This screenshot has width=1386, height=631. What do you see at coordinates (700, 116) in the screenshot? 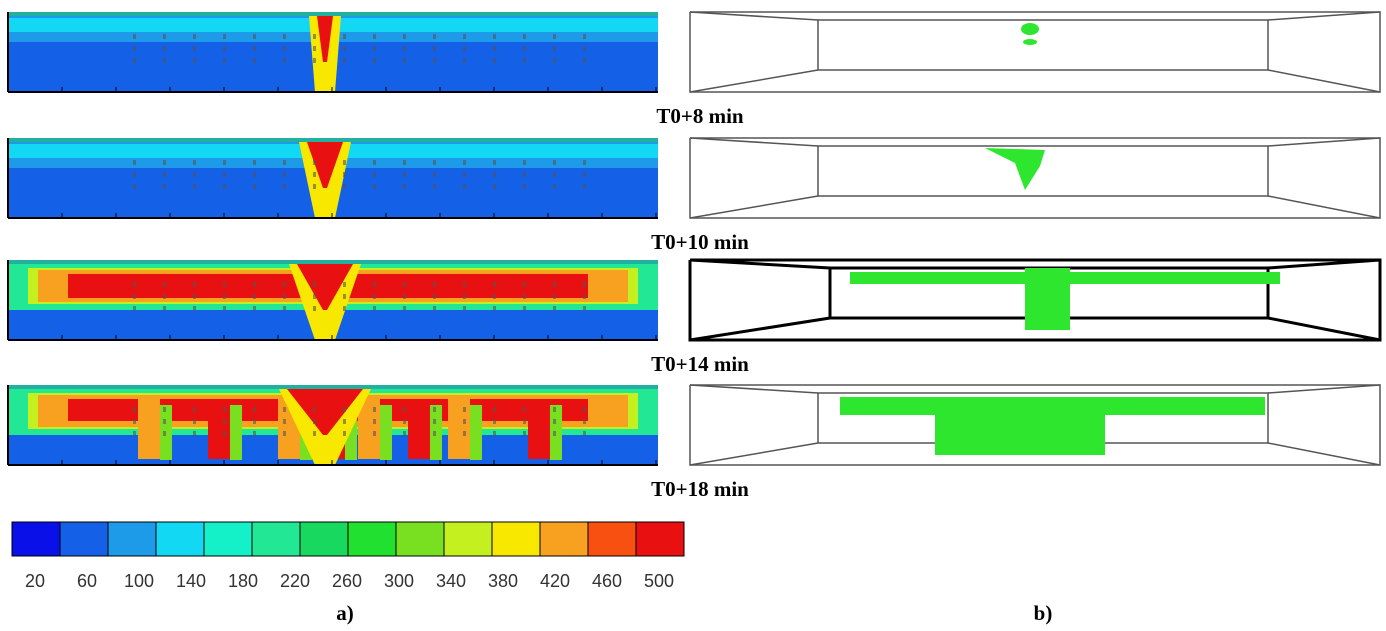
I see `time-label: T0+8 min` at bounding box center [700, 116].